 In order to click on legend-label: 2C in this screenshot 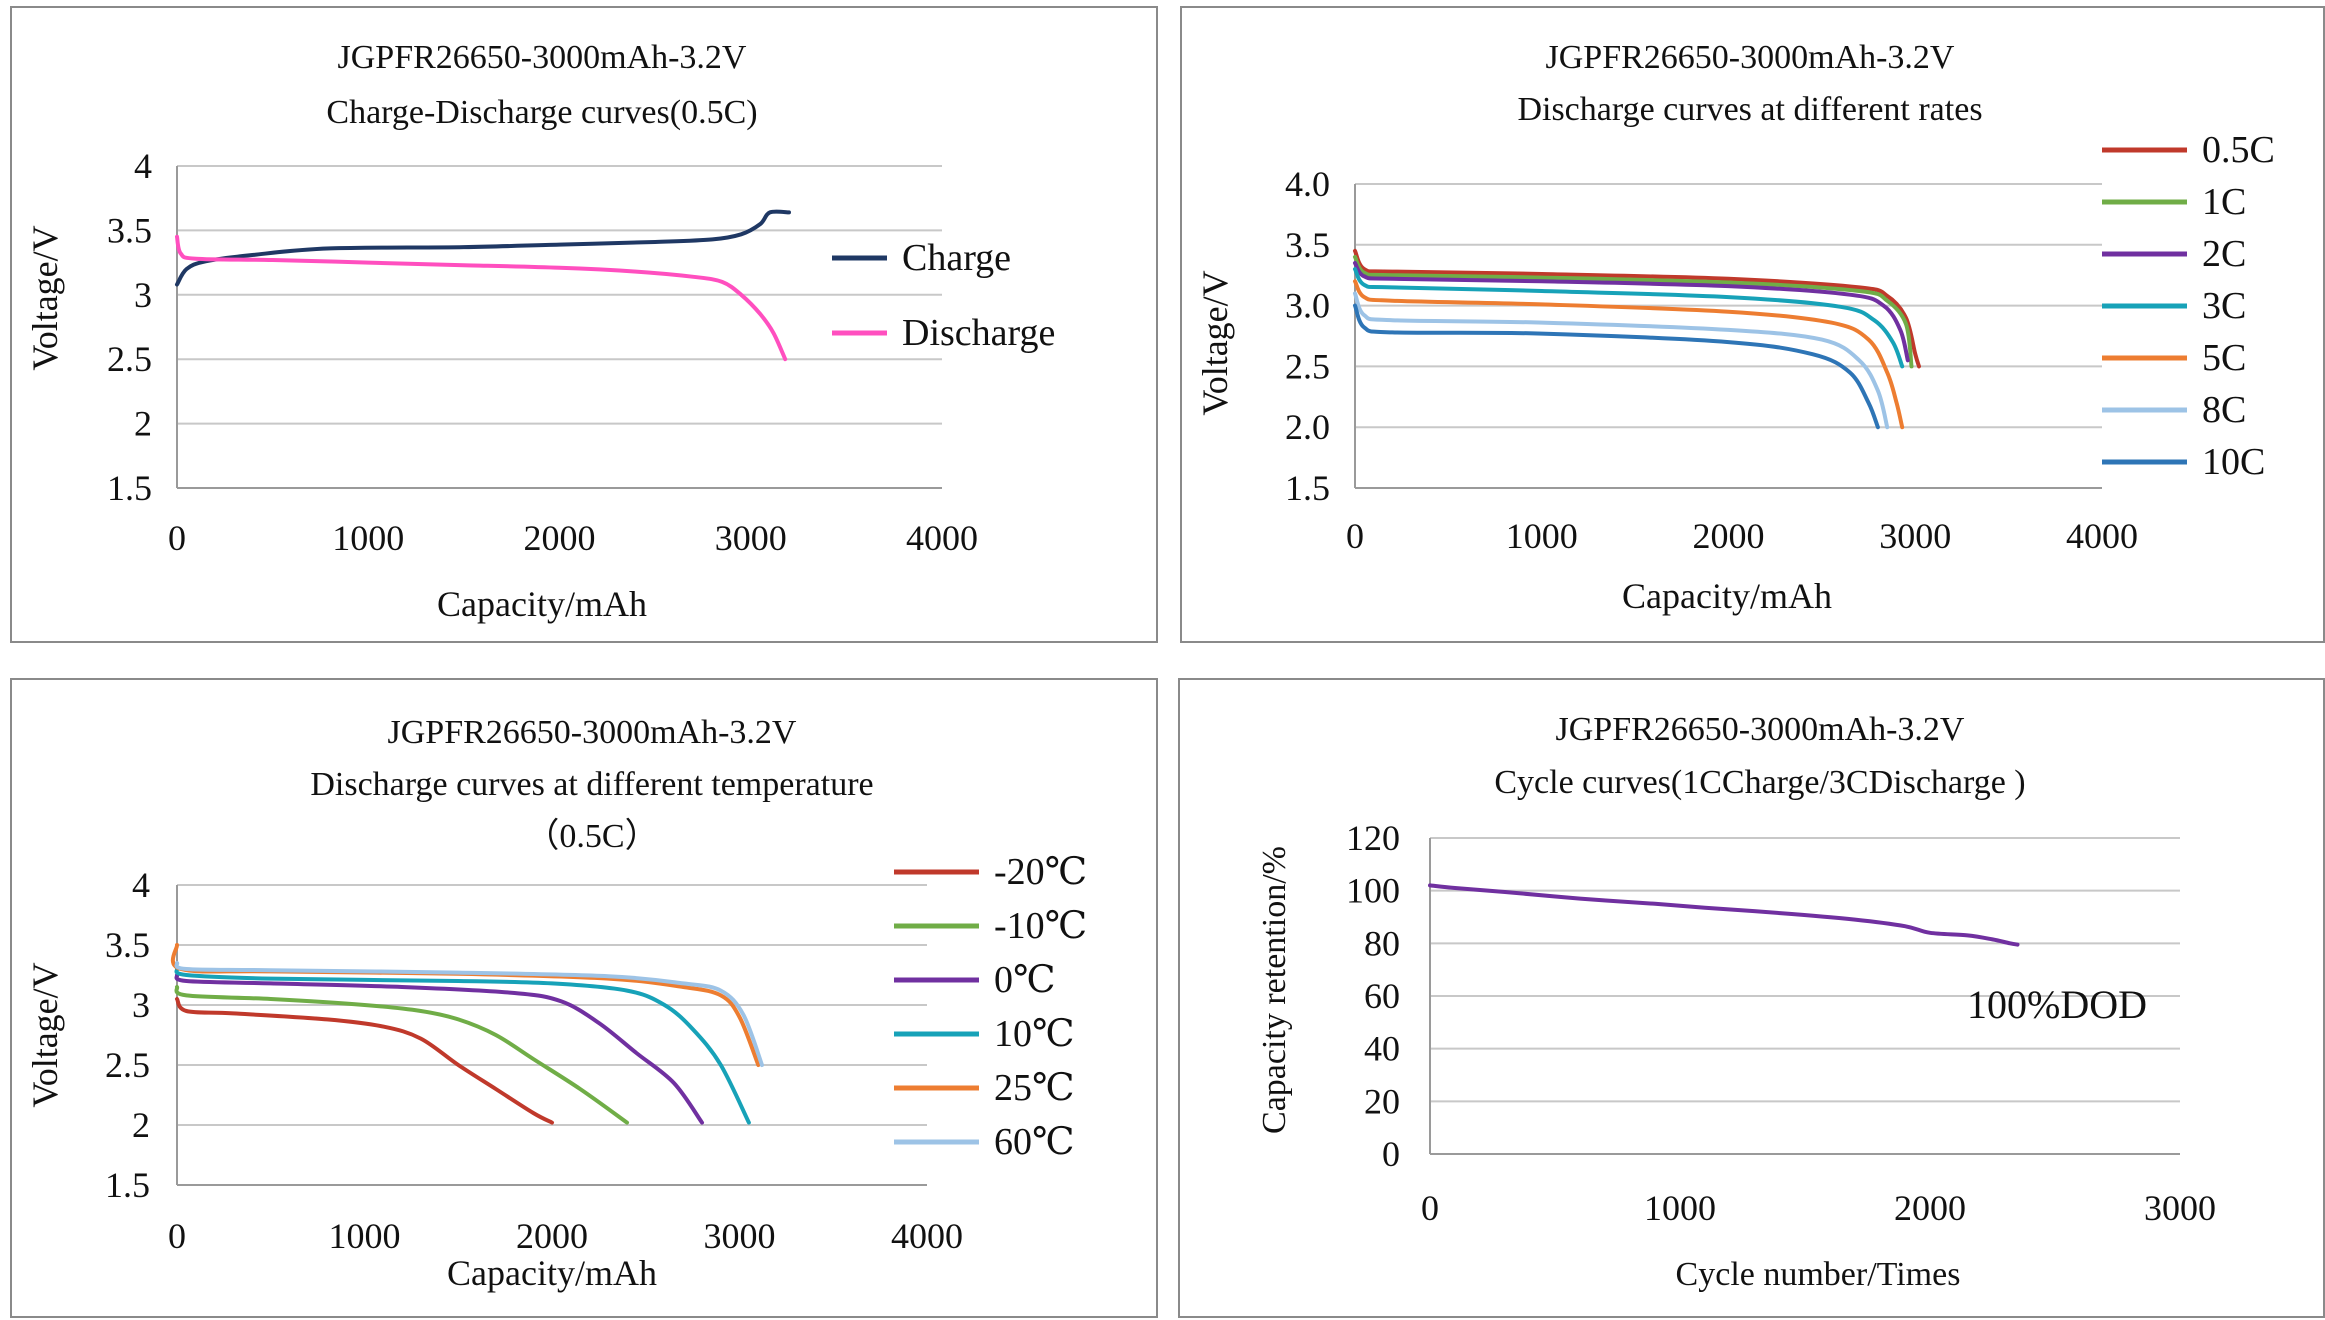, I will do `click(2224, 254)`.